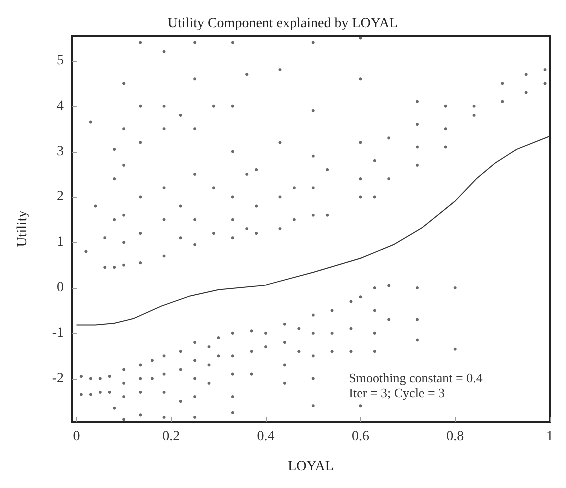  Describe the element at coordinates (60, 288) in the screenshot. I see `y-tick-label: 0` at that location.